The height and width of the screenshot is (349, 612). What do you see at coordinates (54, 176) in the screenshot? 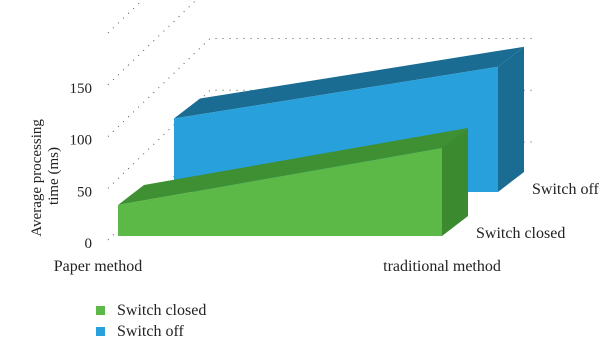
I see `y-axis-label-line-2: time (ms)` at bounding box center [54, 176].